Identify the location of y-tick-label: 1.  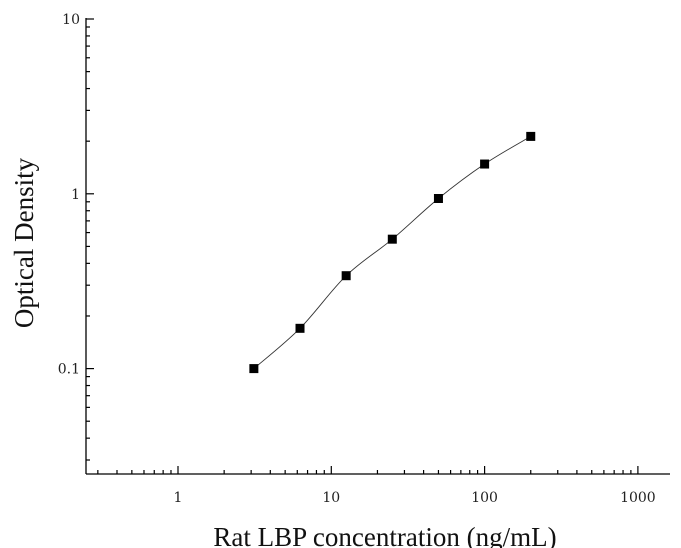
(75, 195).